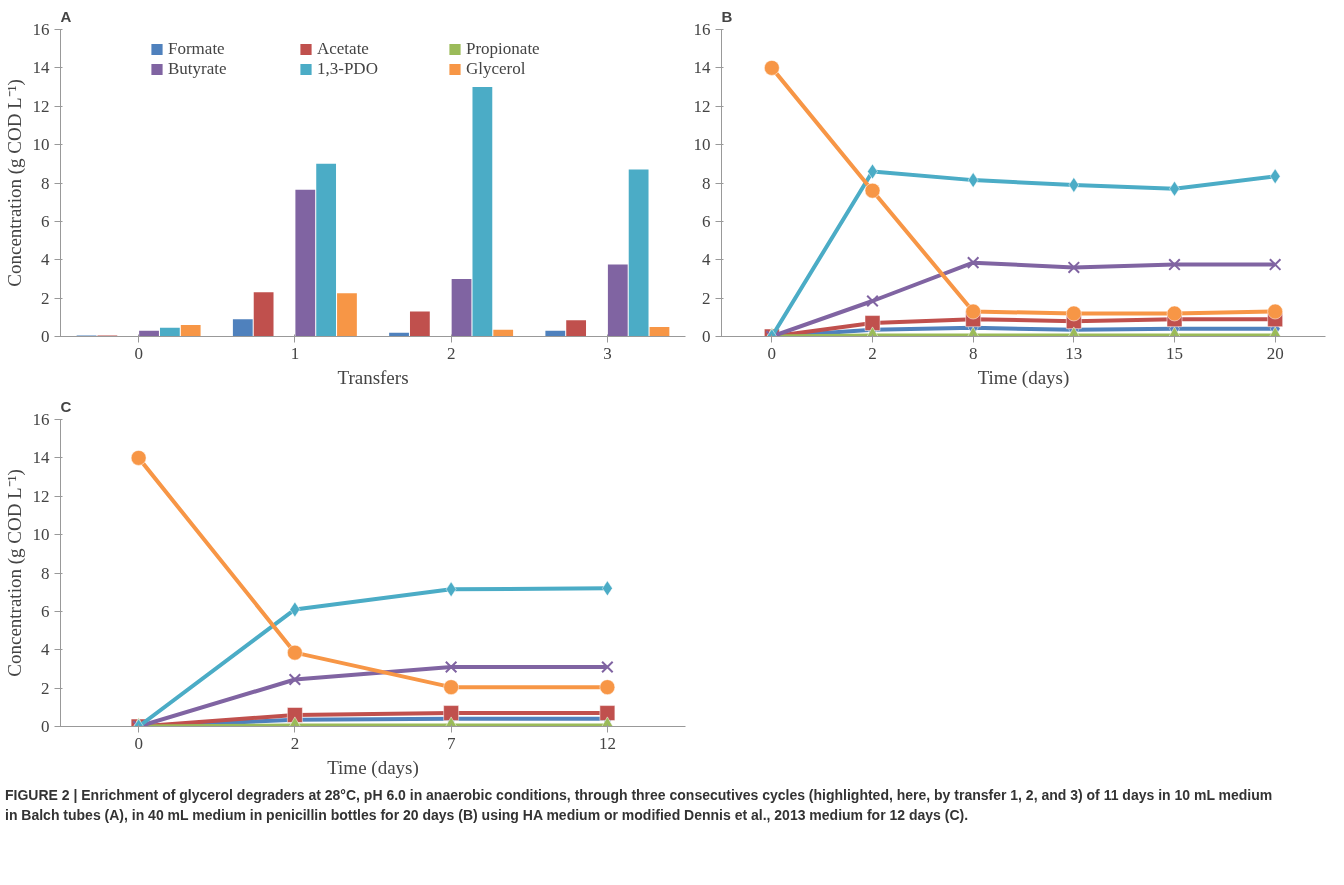 The width and height of the screenshot is (1344, 885). What do you see at coordinates (639, 805) in the screenshot?
I see `caption: FIGURE 2 | Enrichment of glycerol degraders at 28°C, pH 6.0 in anaerobic conditions, through three consecutives cycles (highlighted, here, by transfer 1, 2, and 3) of 11 days in 10 mL medium in Balch tubes (A), in 40 mL medium in penicillin bottles for 20 days (B) using HA medium or modified Dennis et al., 2013 medium for 12 days (C).` at bounding box center [639, 805].